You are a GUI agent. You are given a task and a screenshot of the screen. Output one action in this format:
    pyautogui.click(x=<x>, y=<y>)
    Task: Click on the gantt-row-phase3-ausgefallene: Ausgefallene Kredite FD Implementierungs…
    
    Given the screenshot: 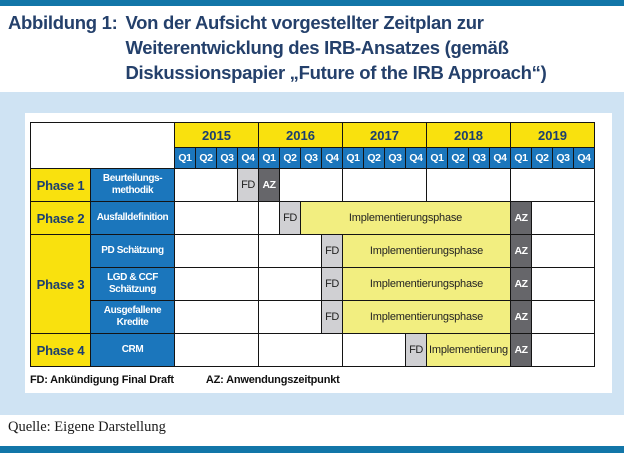 What is the action you would take?
    pyautogui.click(x=313, y=317)
    